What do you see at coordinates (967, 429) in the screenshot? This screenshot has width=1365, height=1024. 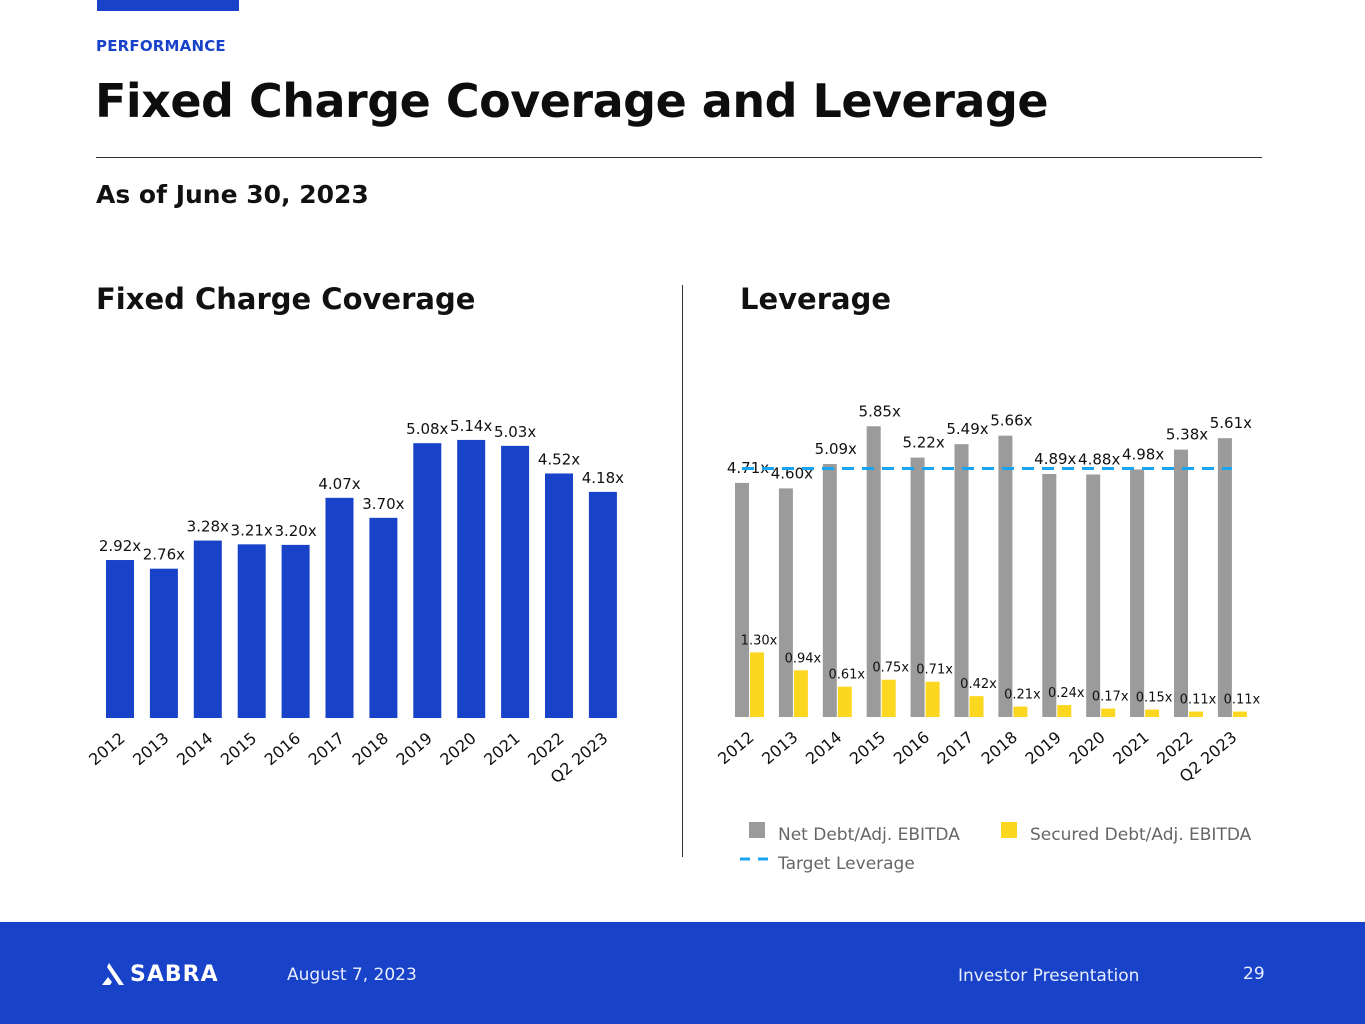 I see `net-debt-data-label: 5.49x` at bounding box center [967, 429].